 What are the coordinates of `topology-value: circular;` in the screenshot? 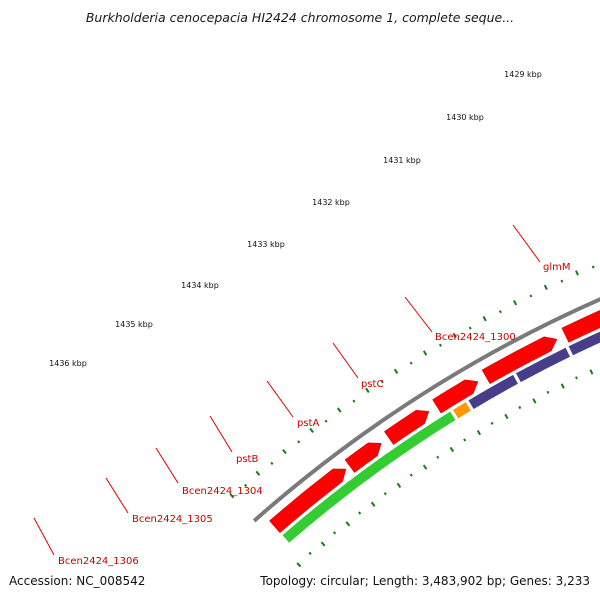 It's located at (344, 581).